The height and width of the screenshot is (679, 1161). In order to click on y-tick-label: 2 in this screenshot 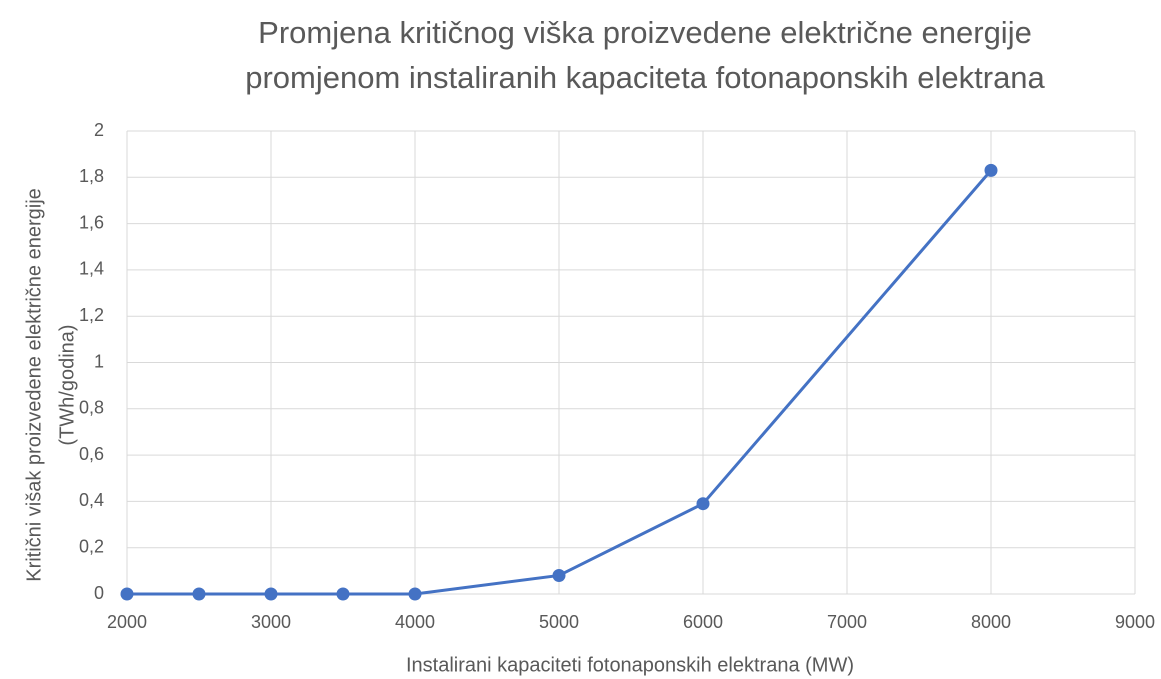, I will do `click(99, 130)`.